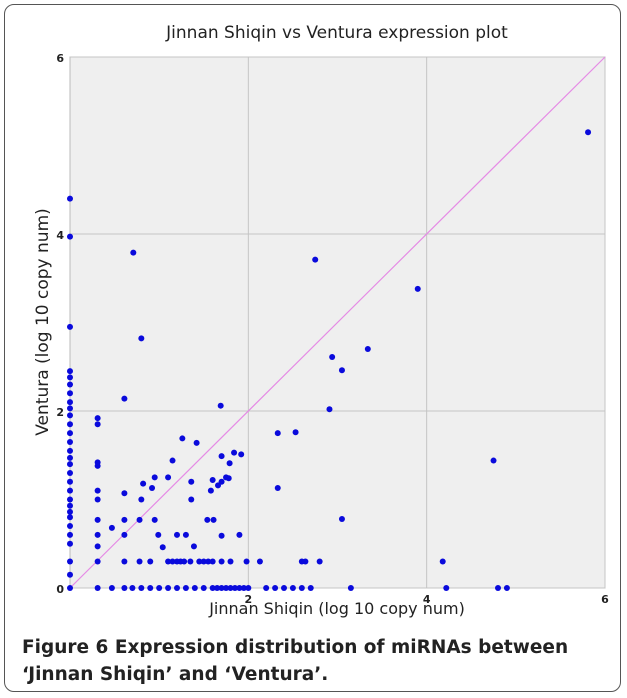  What do you see at coordinates (336, 608) in the screenshot?
I see `x-axis-label: Jinnan Shiqin (log 10 copy num)` at bounding box center [336, 608].